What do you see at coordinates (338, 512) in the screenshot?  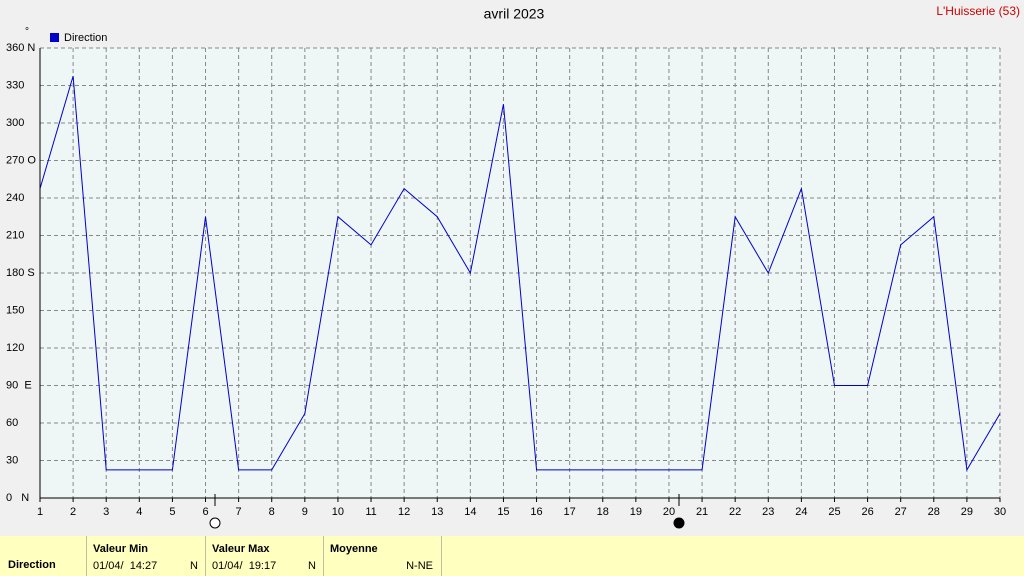 I see `x-tick-label: 10` at bounding box center [338, 512].